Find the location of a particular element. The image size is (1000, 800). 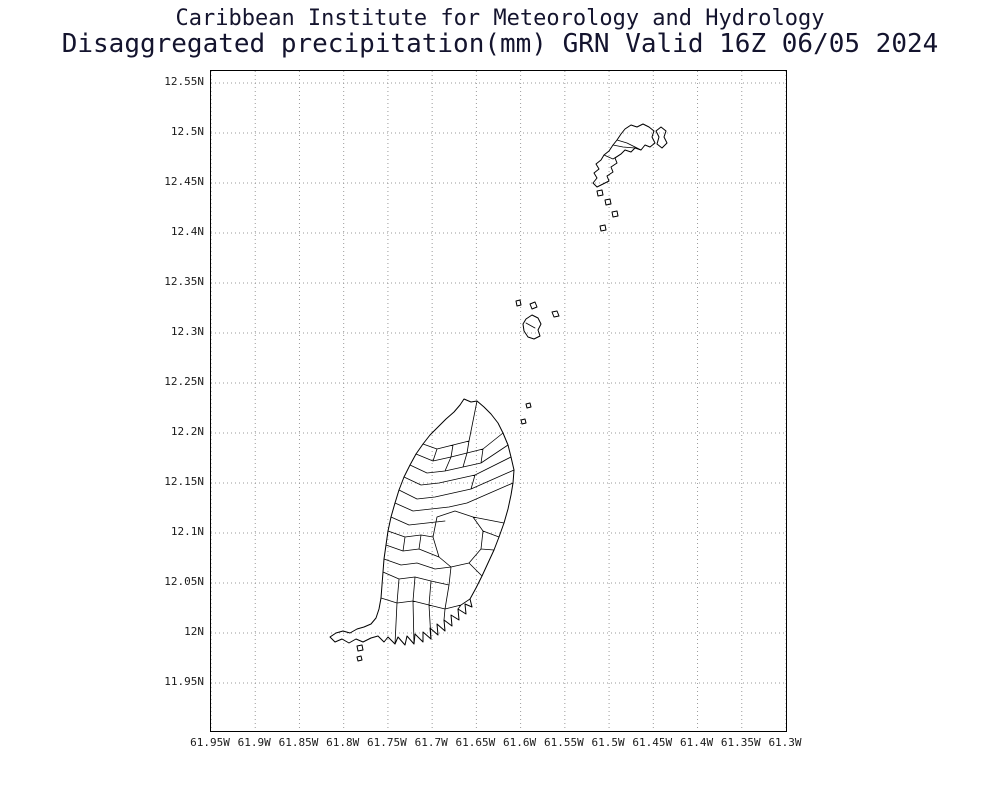

northeast-grenada-islets is located at coordinates (526, 413).